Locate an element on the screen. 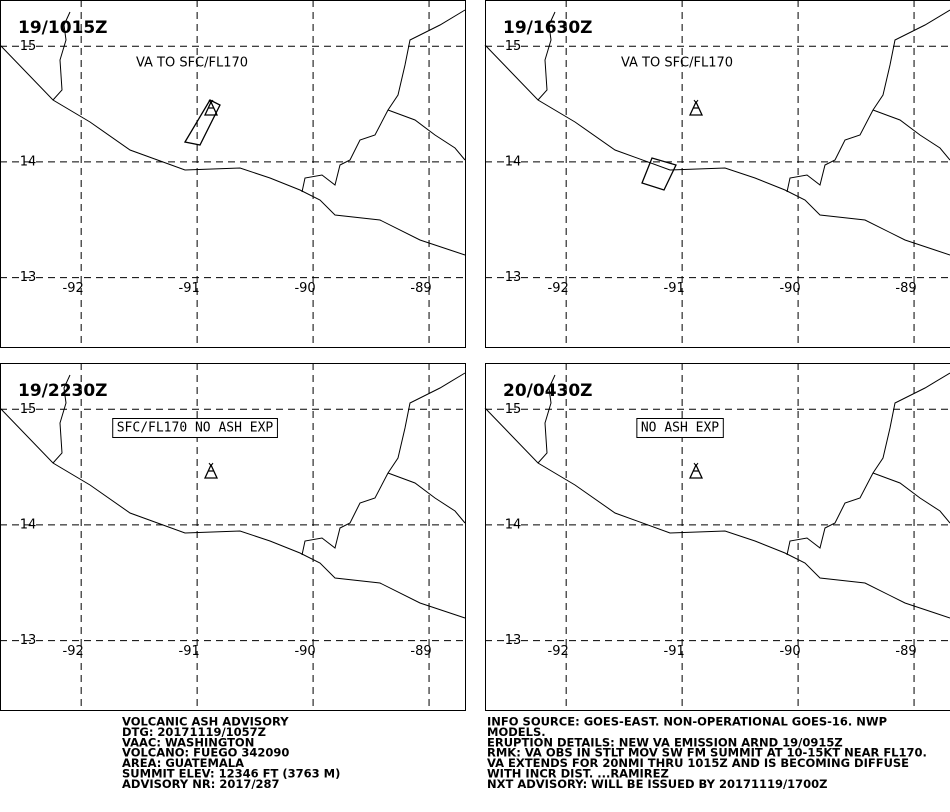 Image resolution: width=950 pixels, height=812 pixels. advisory-line: VOLCANO: FUEGO 342090 is located at coordinates (205, 753).